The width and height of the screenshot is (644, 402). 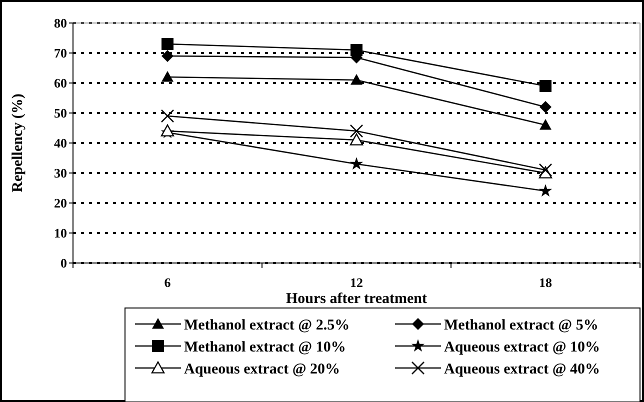 What do you see at coordinates (522, 347) in the screenshot?
I see `legend-label: Aqueous extract @ 10%` at bounding box center [522, 347].